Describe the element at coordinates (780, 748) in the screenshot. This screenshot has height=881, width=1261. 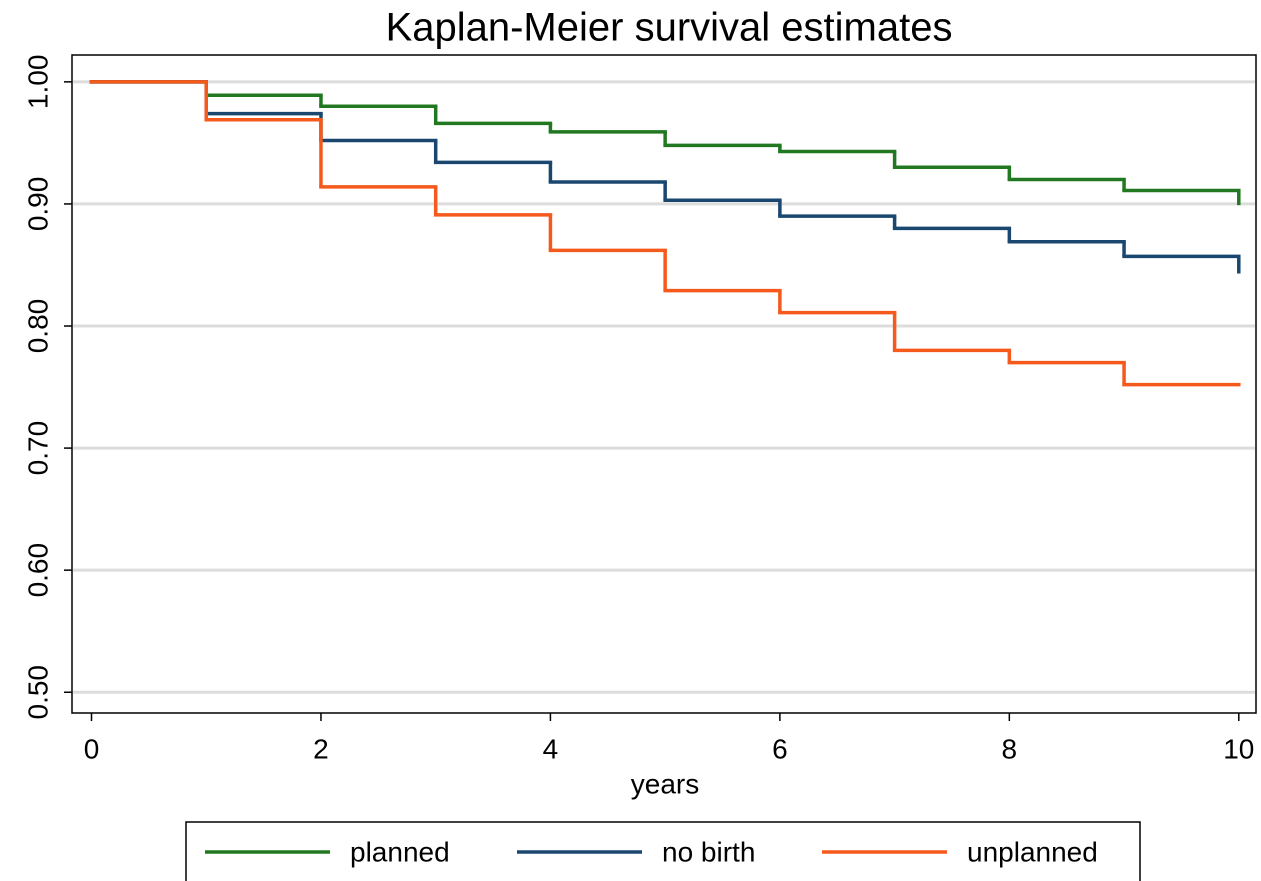
I see `x-tick-label: 6` at that location.